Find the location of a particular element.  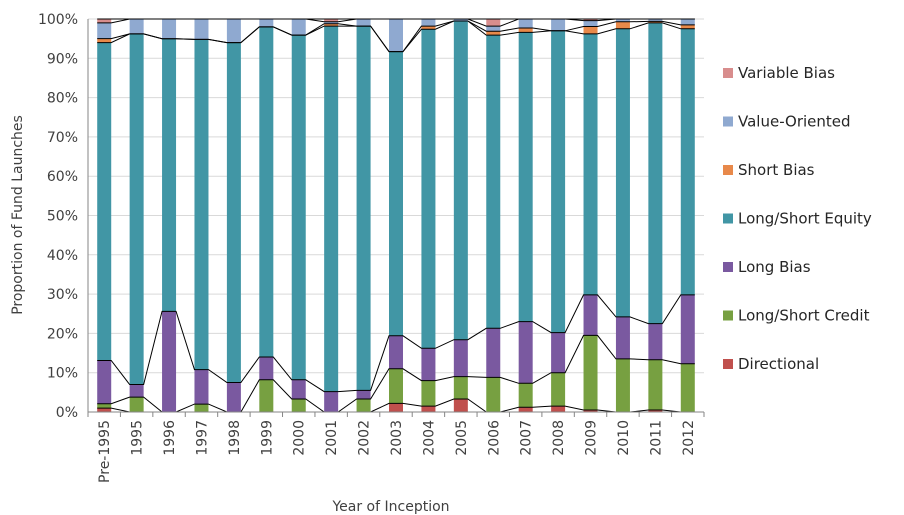

x-tick-label: 2006 is located at coordinates (494, 438).